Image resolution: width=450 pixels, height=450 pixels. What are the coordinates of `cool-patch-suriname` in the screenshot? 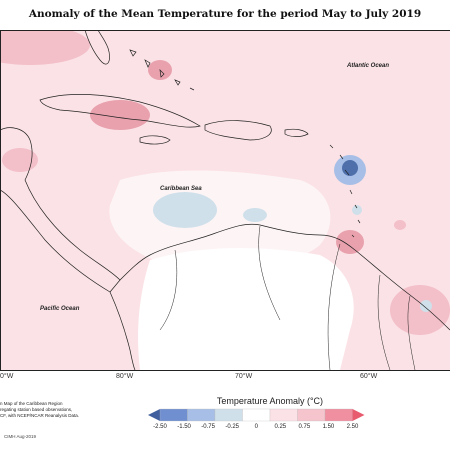 It's located at (426, 306).